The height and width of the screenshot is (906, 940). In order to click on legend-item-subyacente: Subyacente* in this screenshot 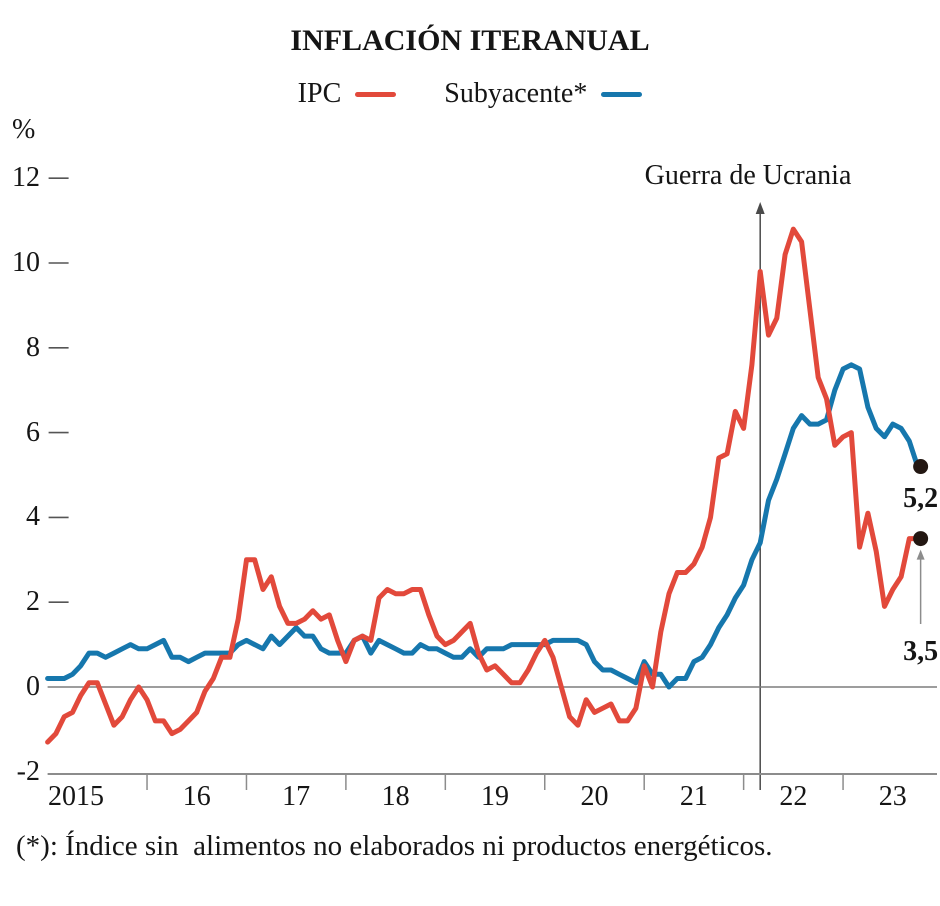, I will do `click(543, 94)`.